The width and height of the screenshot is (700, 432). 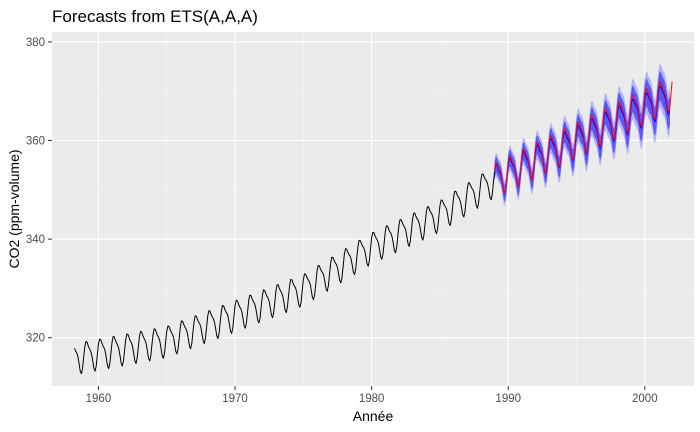 I want to click on series-line-forecast-mean, so click(x=582, y=140).